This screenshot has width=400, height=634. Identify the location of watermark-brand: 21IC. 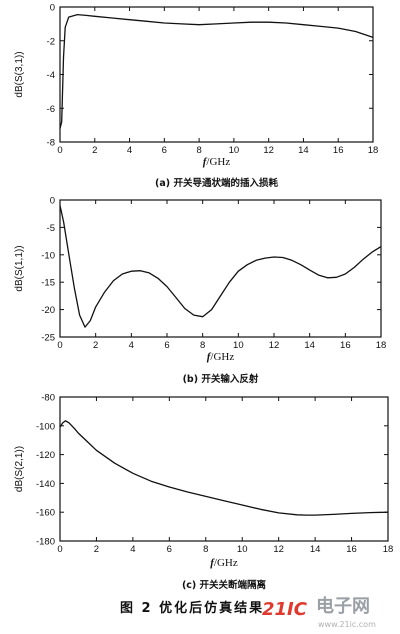
(285, 609).